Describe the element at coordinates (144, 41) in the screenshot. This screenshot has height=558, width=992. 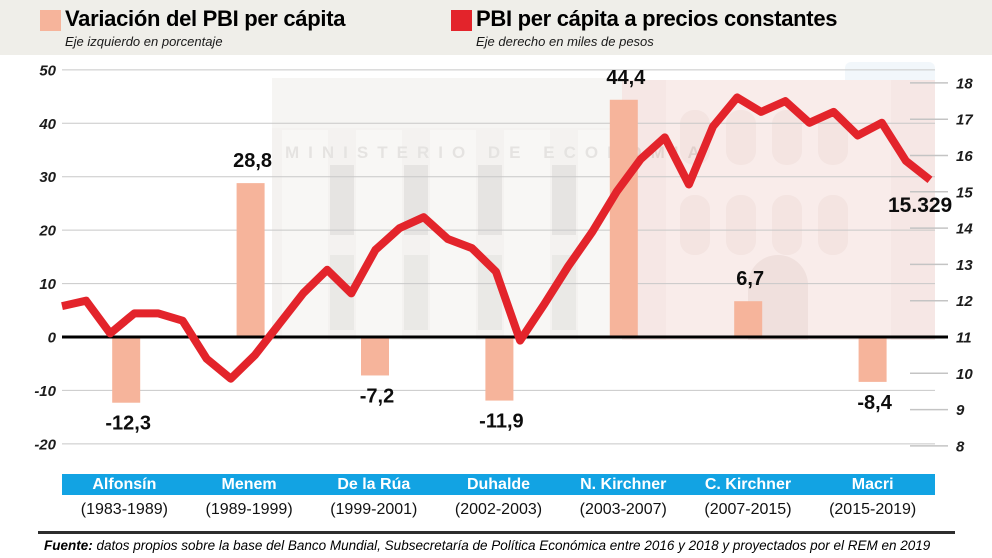
I see `legend-variation-subtitle: Eje izquierdo en porcentaje` at that location.